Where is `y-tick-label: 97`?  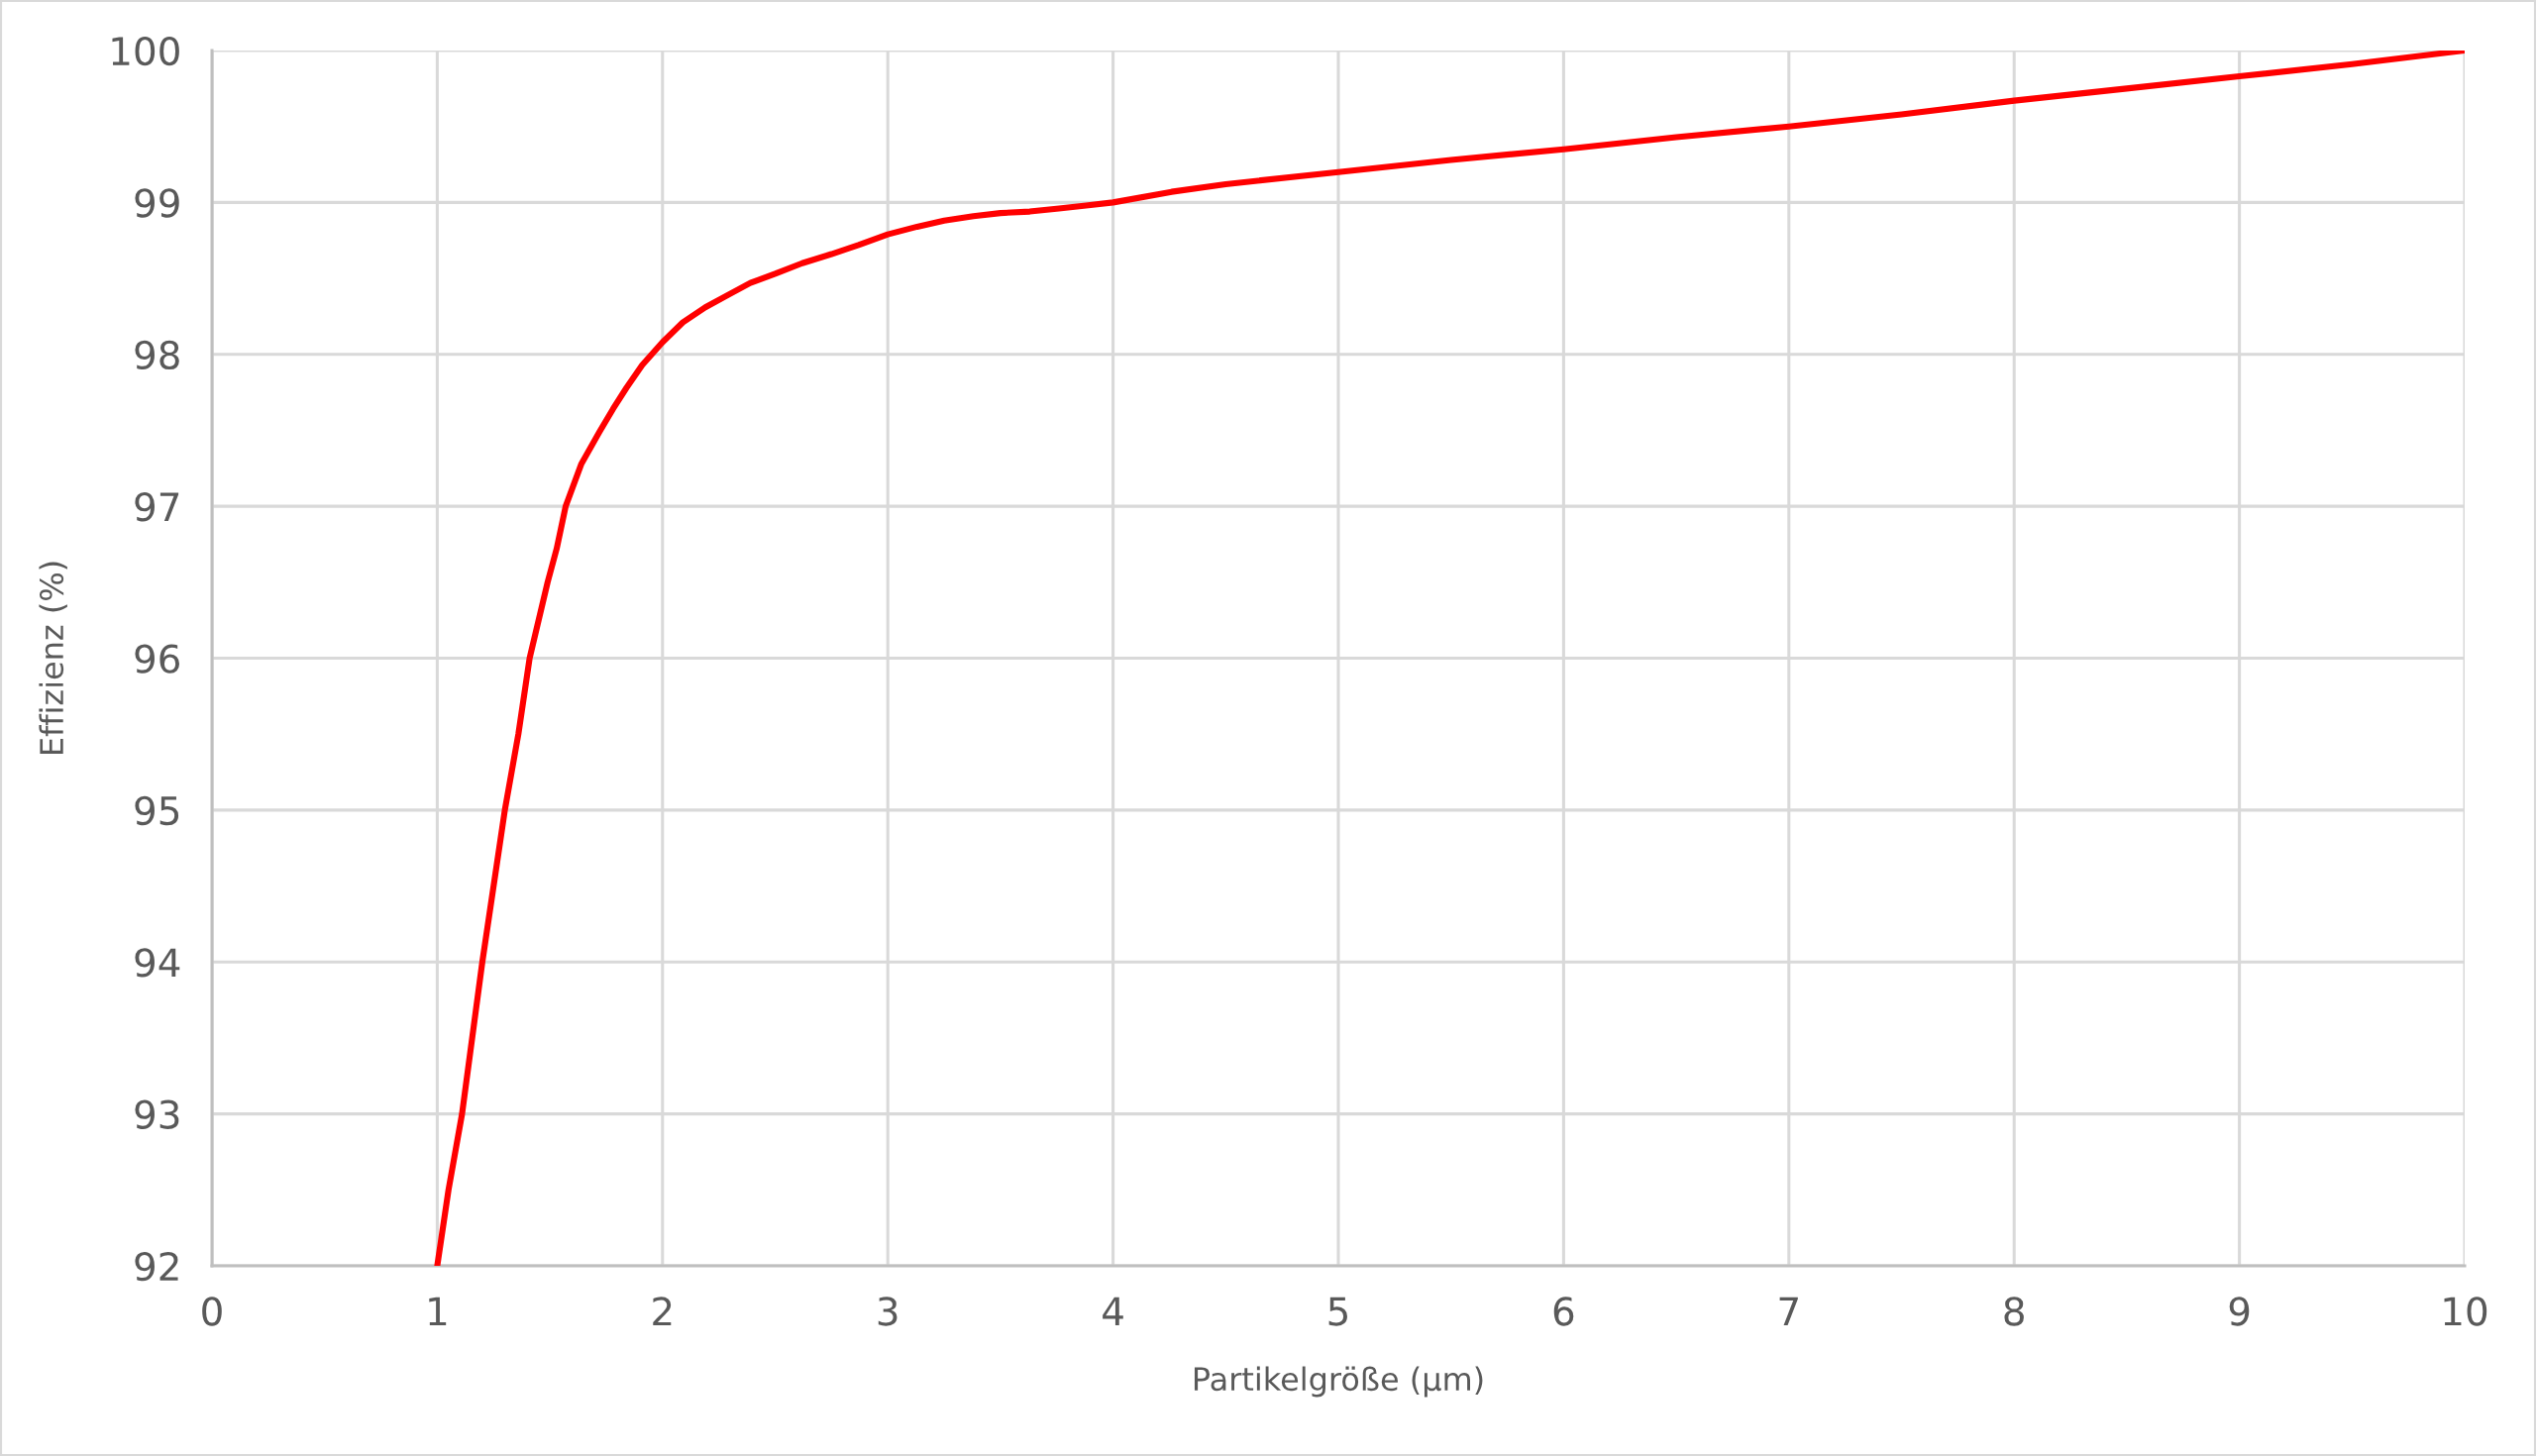
y-tick-label: 97 is located at coordinates (157, 507).